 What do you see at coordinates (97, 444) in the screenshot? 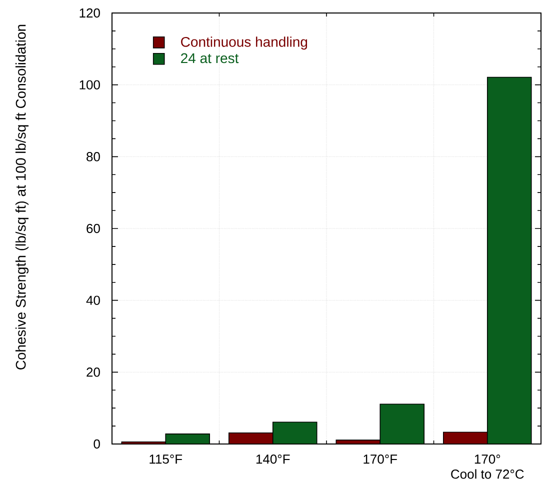
I see `y-tick-label: 0` at bounding box center [97, 444].